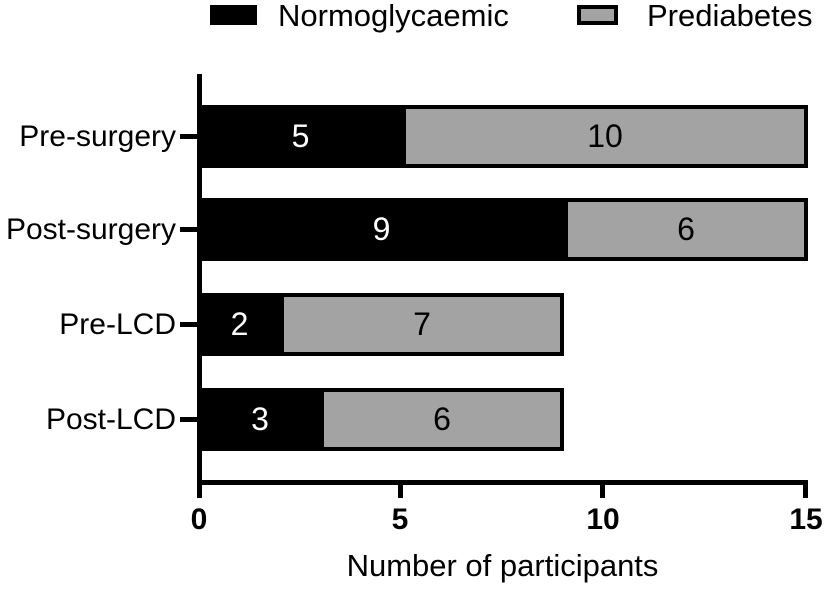  I want to click on category-label: Post-LCD, so click(110, 419).